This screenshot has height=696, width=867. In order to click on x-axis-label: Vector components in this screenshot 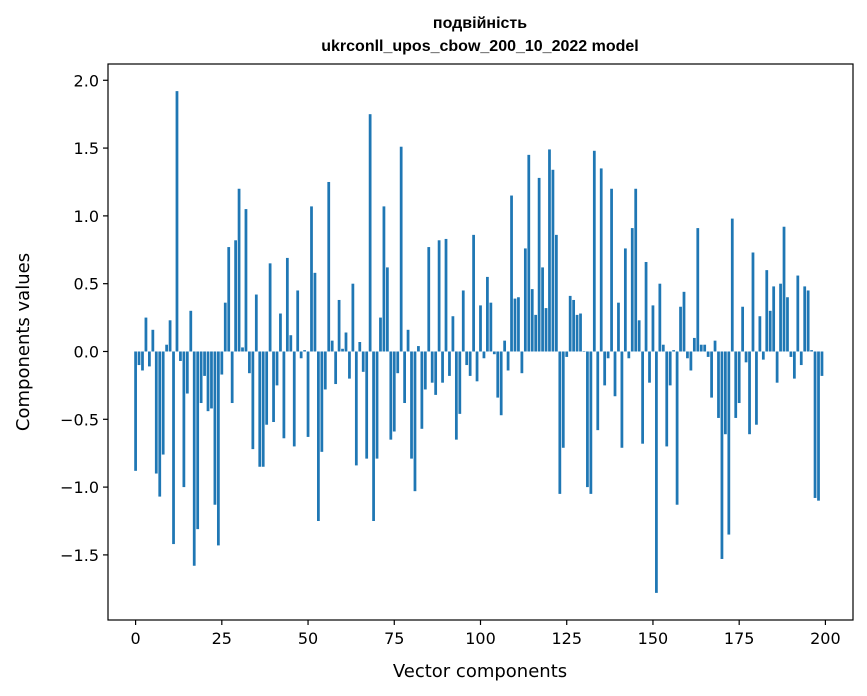, I will do `click(480, 671)`.